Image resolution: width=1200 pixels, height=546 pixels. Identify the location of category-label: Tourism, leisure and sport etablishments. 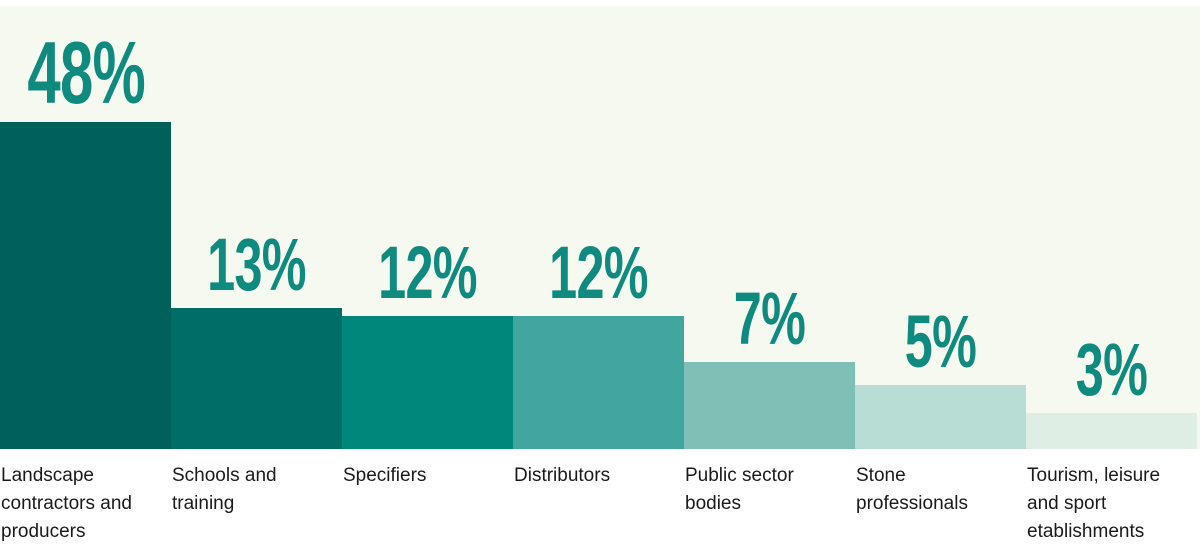
(1094, 503).